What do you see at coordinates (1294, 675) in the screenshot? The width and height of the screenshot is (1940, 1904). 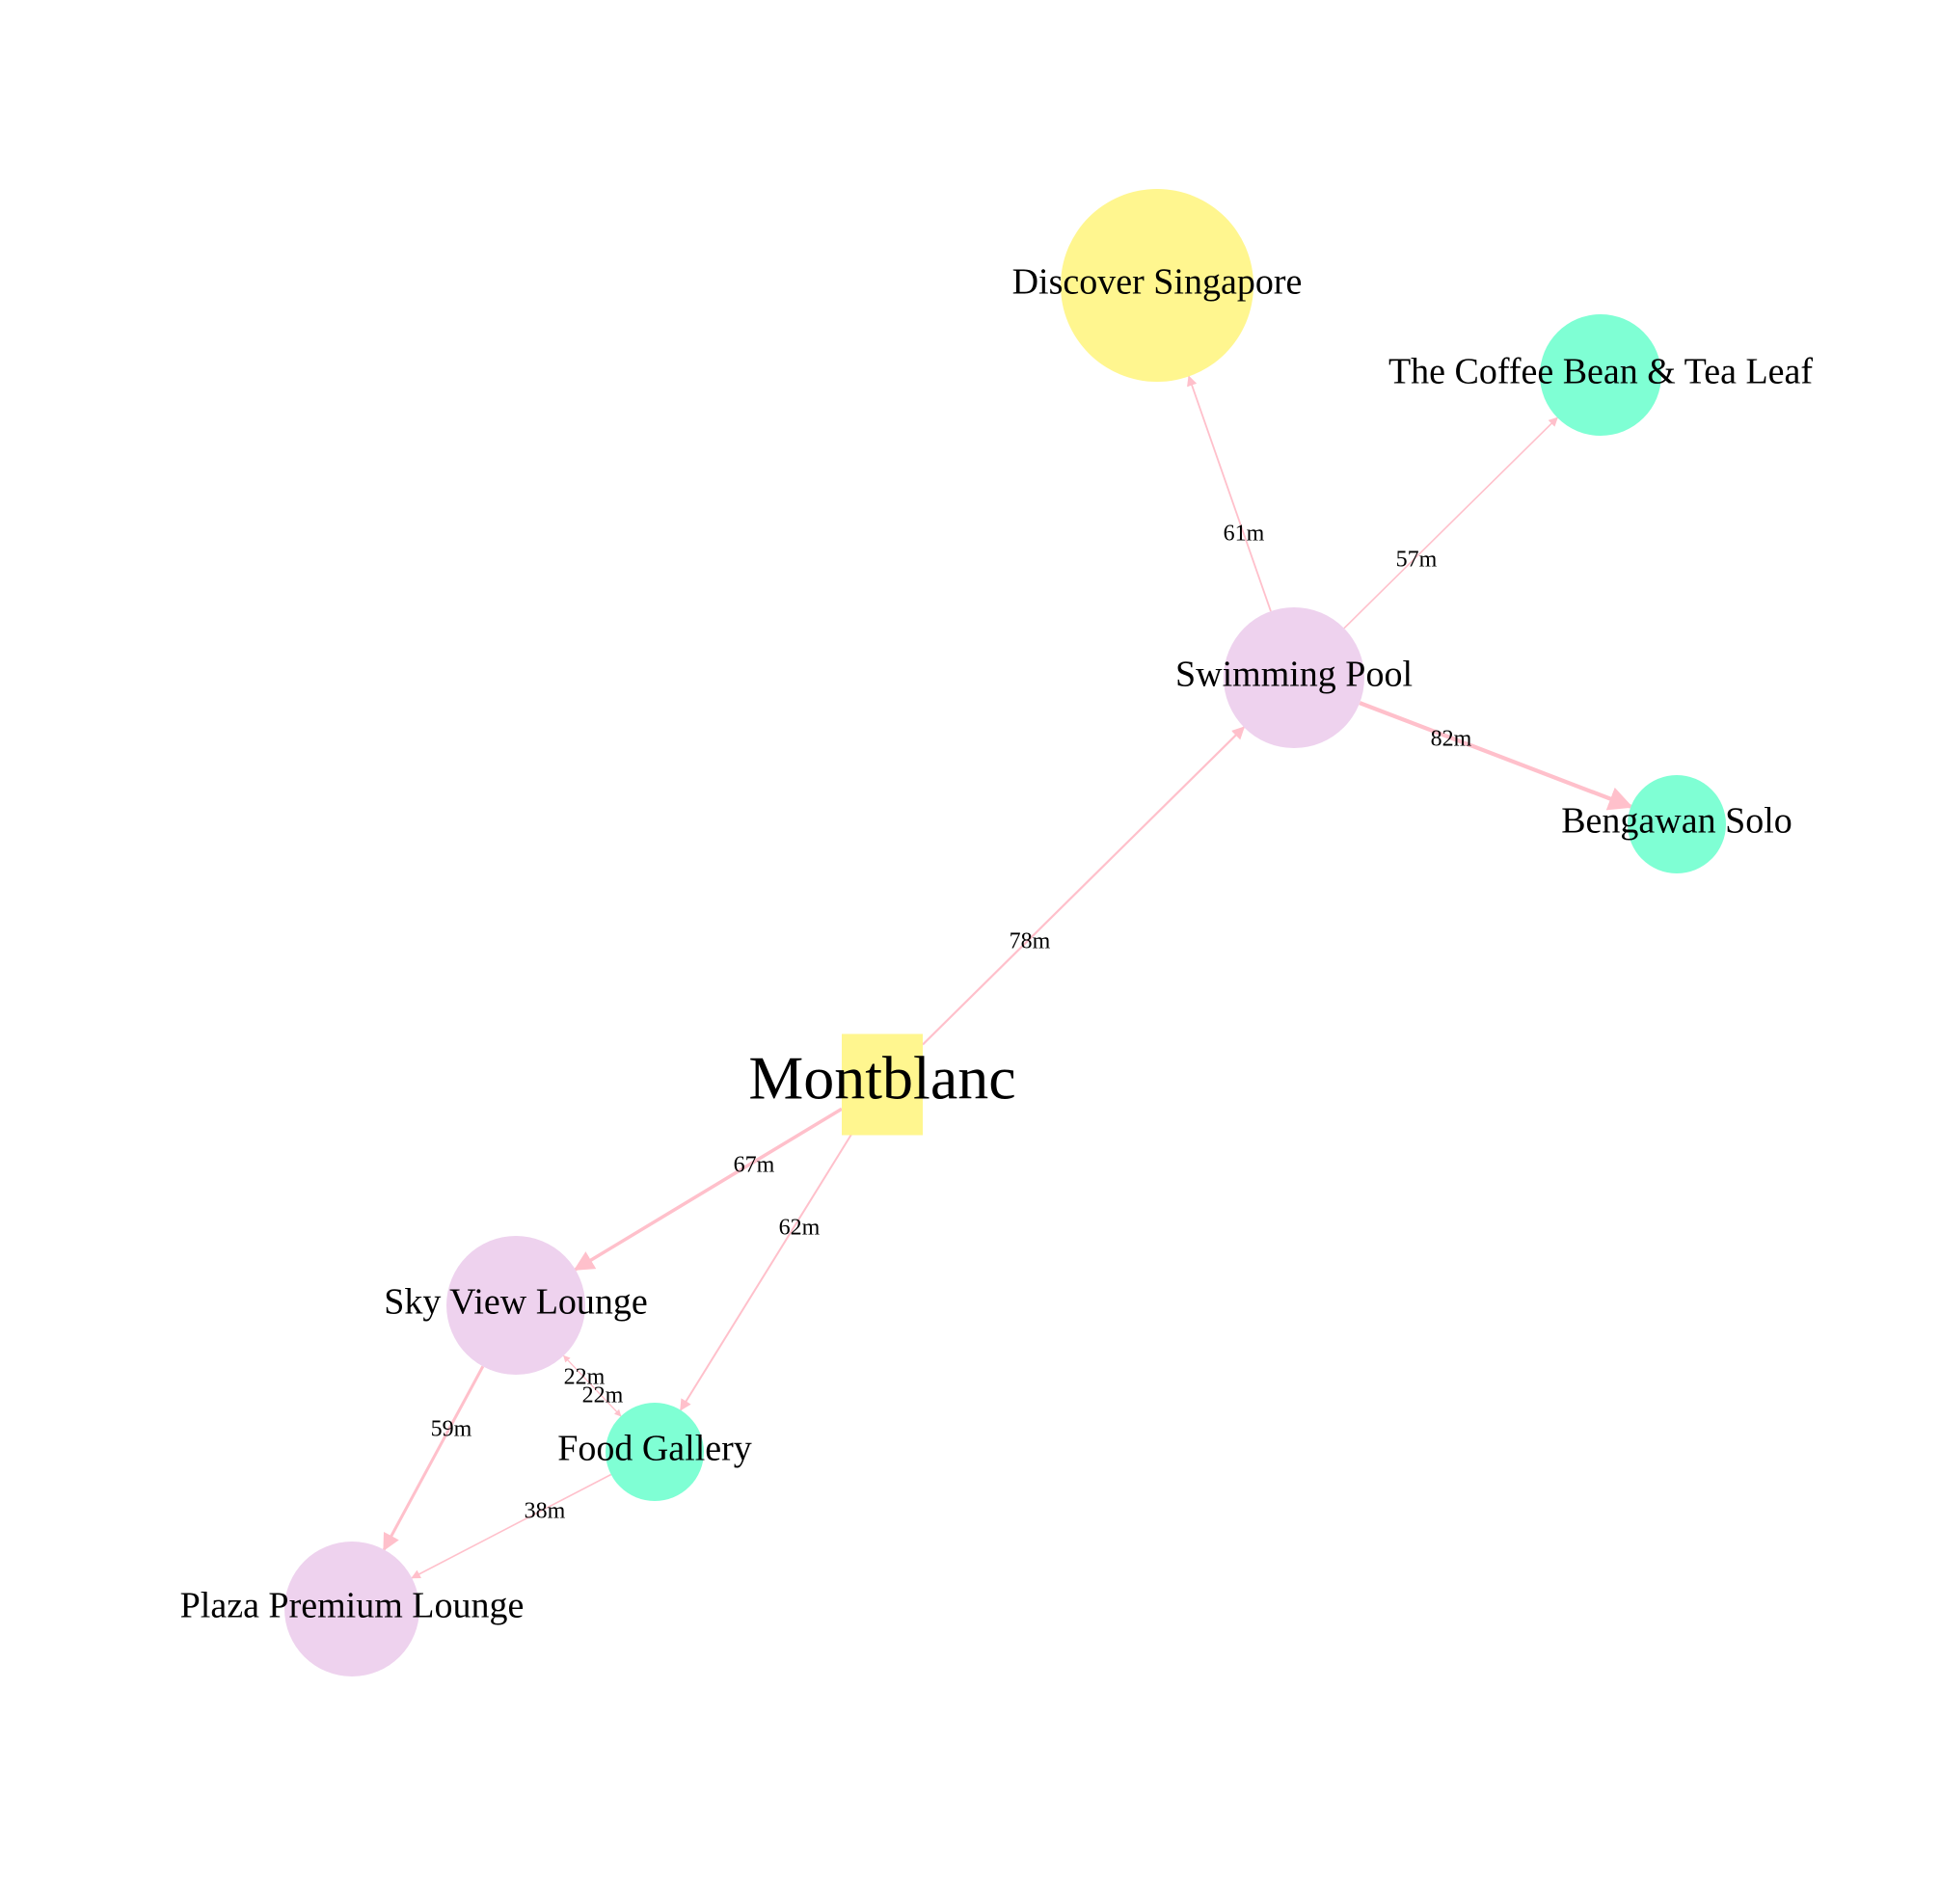 I see `node-label-swimming-pool: Swimming Pool` at bounding box center [1294, 675].